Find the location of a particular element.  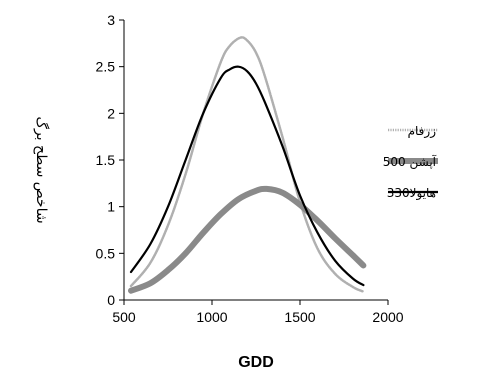

x-axis-label: GDD is located at coordinates (256, 362).